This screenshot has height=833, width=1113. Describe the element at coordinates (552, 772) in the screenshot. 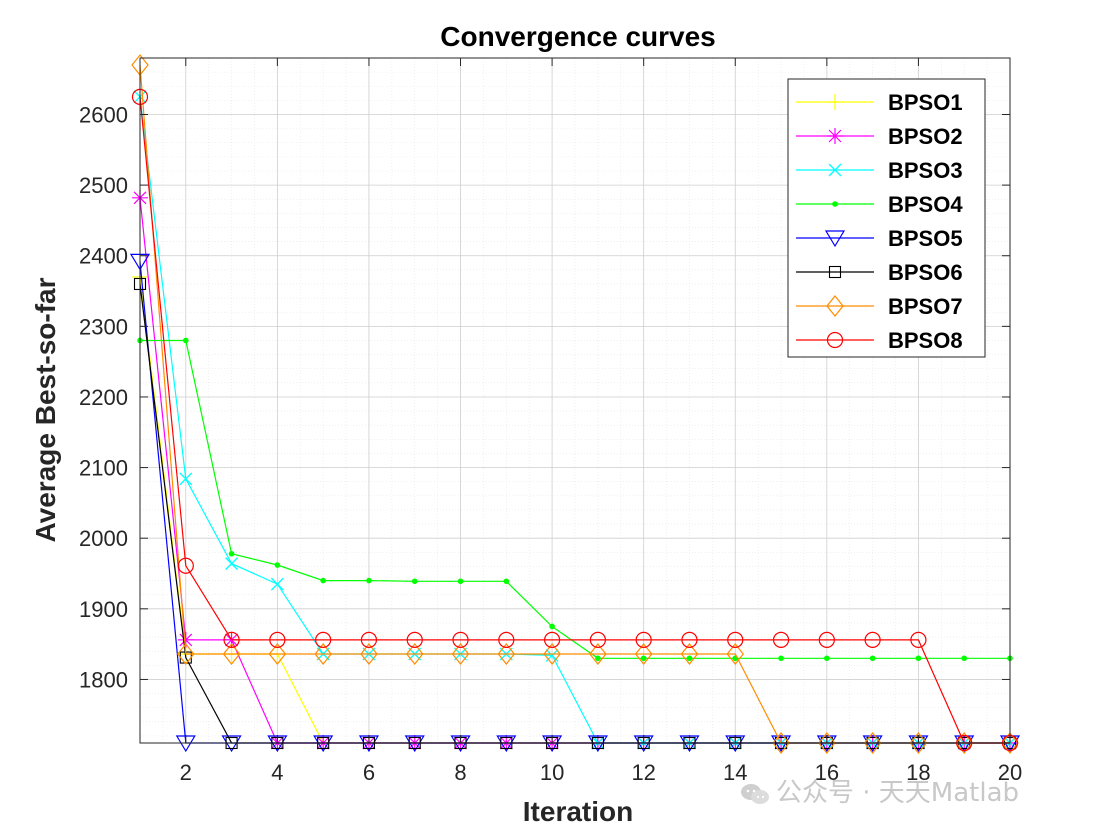

I see `x-tick-label: 10` at that location.